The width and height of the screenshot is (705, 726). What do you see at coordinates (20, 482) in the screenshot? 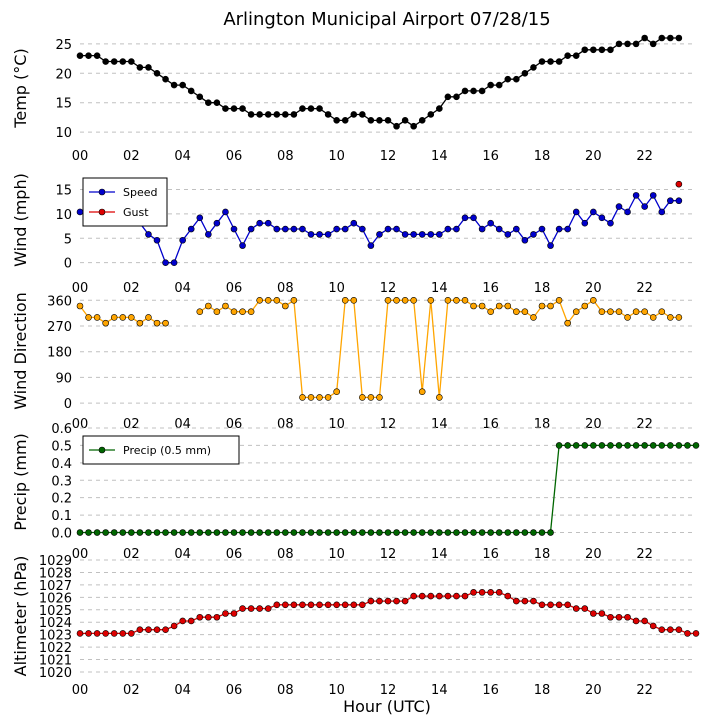
I see `panel-3-ylabel: Precip (mm)` at bounding box center [20, 482].